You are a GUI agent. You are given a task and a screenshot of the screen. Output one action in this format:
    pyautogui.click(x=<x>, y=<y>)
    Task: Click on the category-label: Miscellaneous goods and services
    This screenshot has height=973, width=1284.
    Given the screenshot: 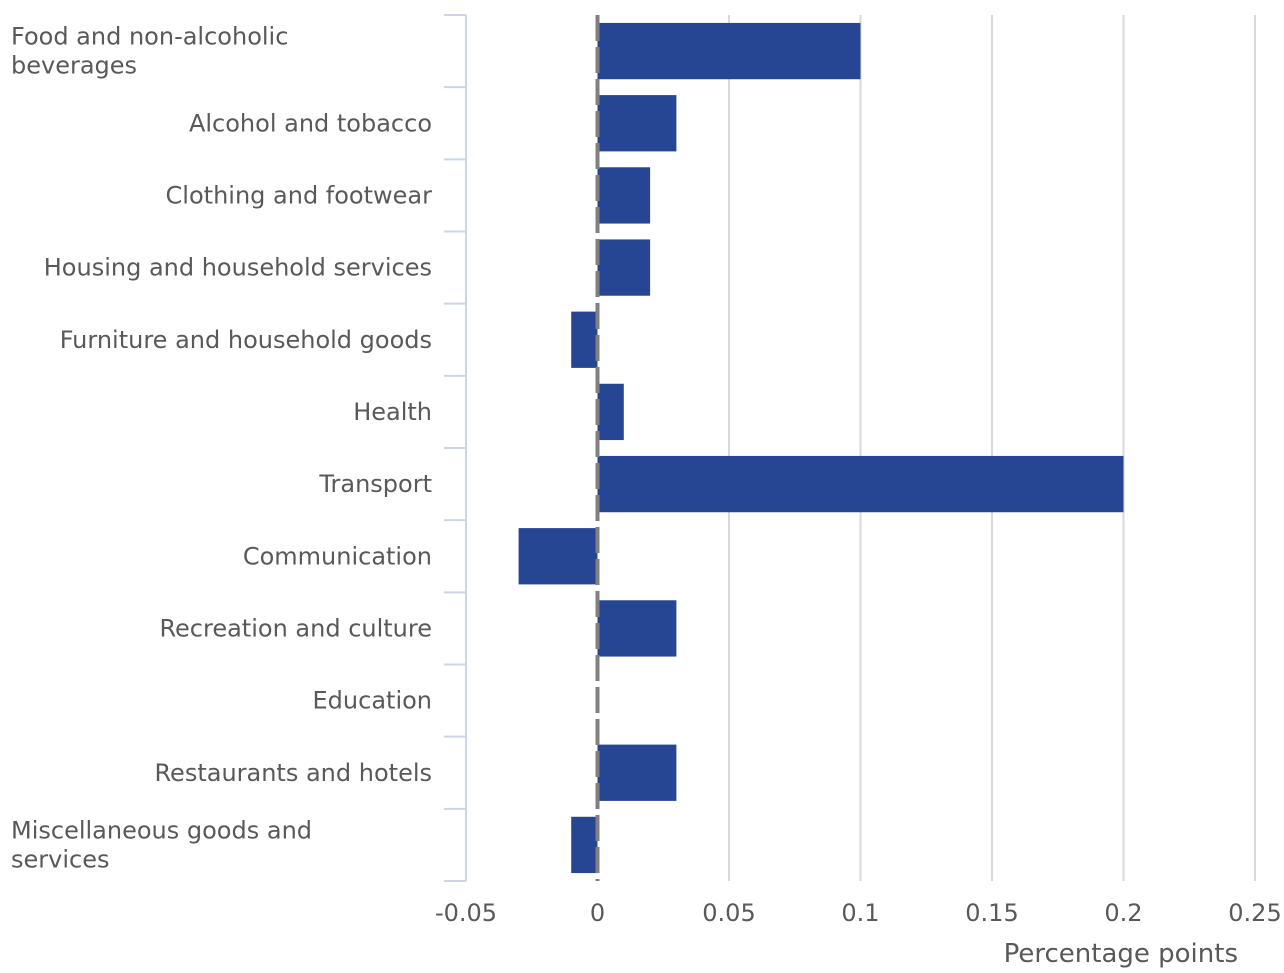 What is the action you would take?
    pyautogui.click(x=161, y=844)
    